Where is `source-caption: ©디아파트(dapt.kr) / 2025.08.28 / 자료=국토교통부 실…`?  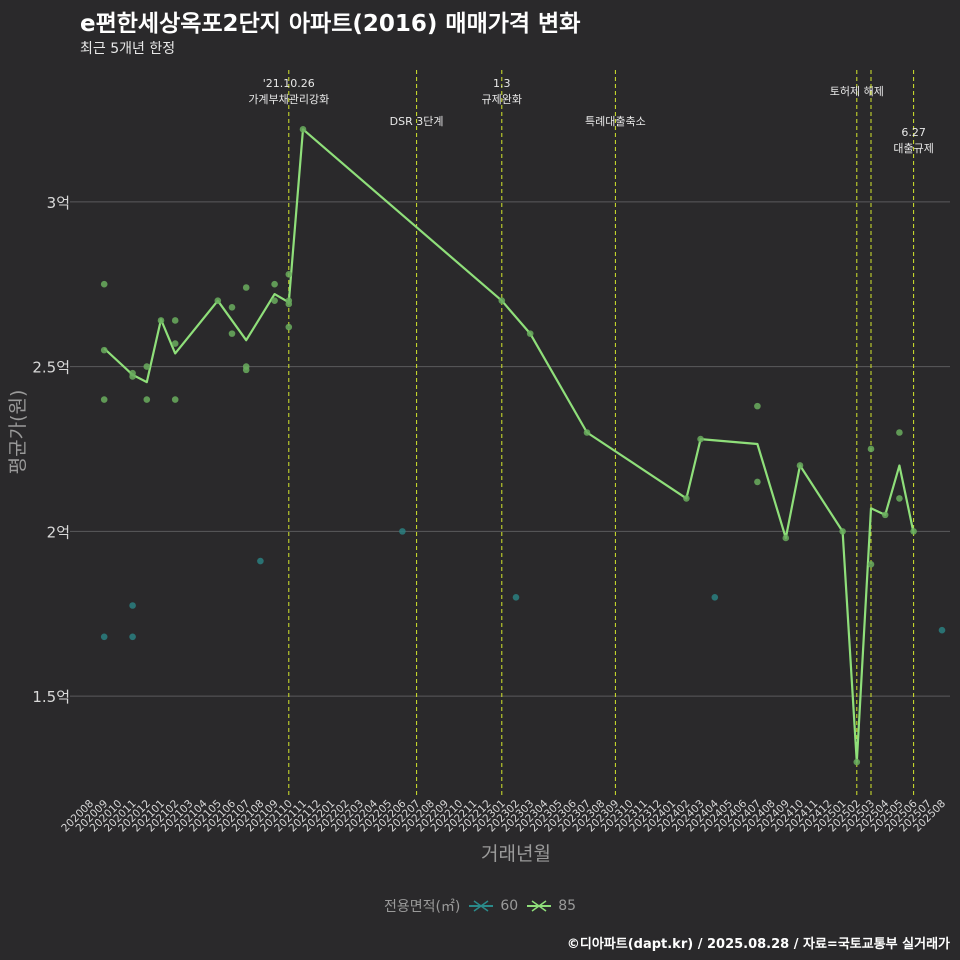
source-caption: ©디아파트(dapt.kr) / 2025.08.28 / 자료=국토교통부 실… is located at coordinates (758, 944).